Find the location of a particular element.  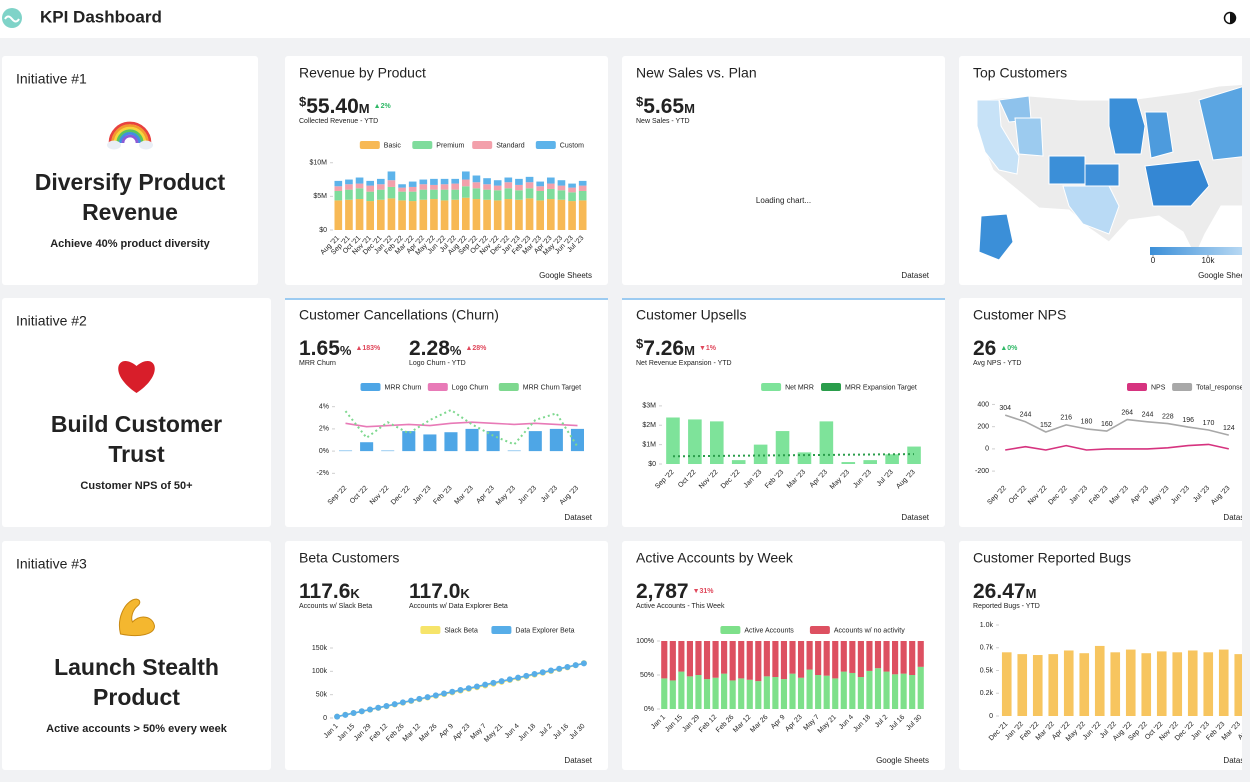

y-tick-label: 4% is located at coordinates (324, 407).